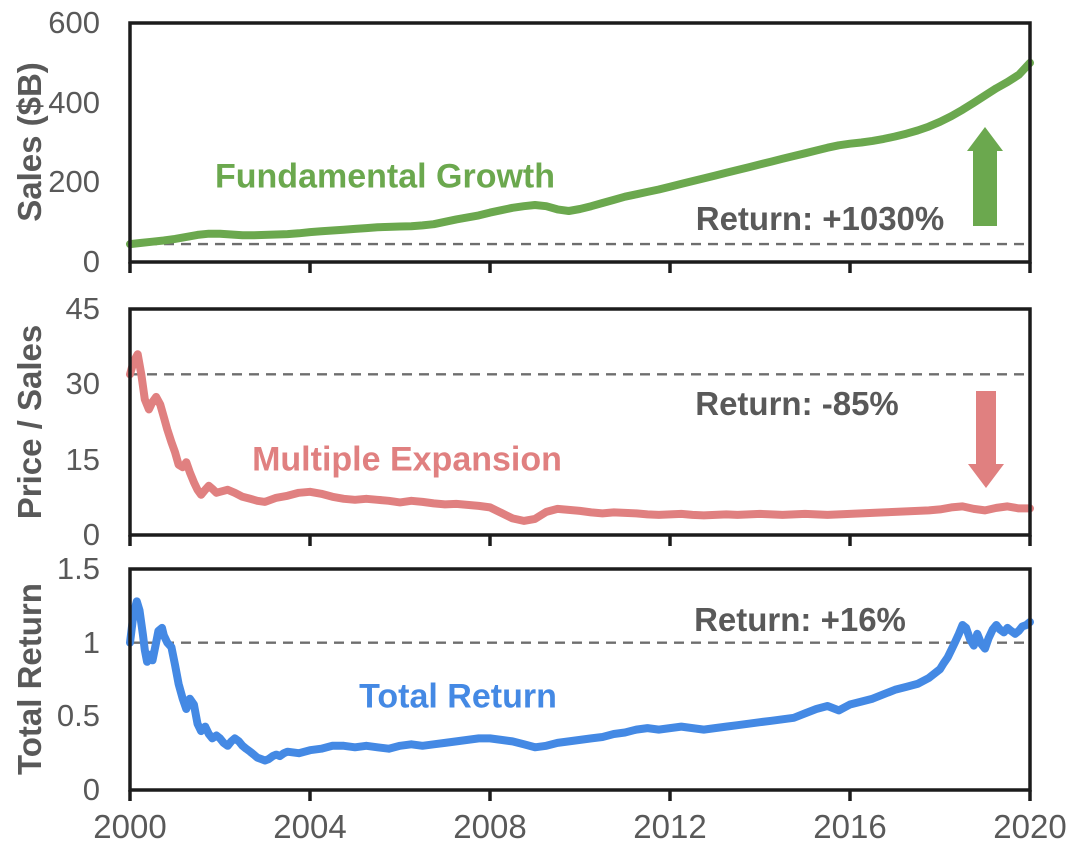 This screenshot has width=1080, height=861. I want to click on x-tick-label: 2004, so click(310, 826).